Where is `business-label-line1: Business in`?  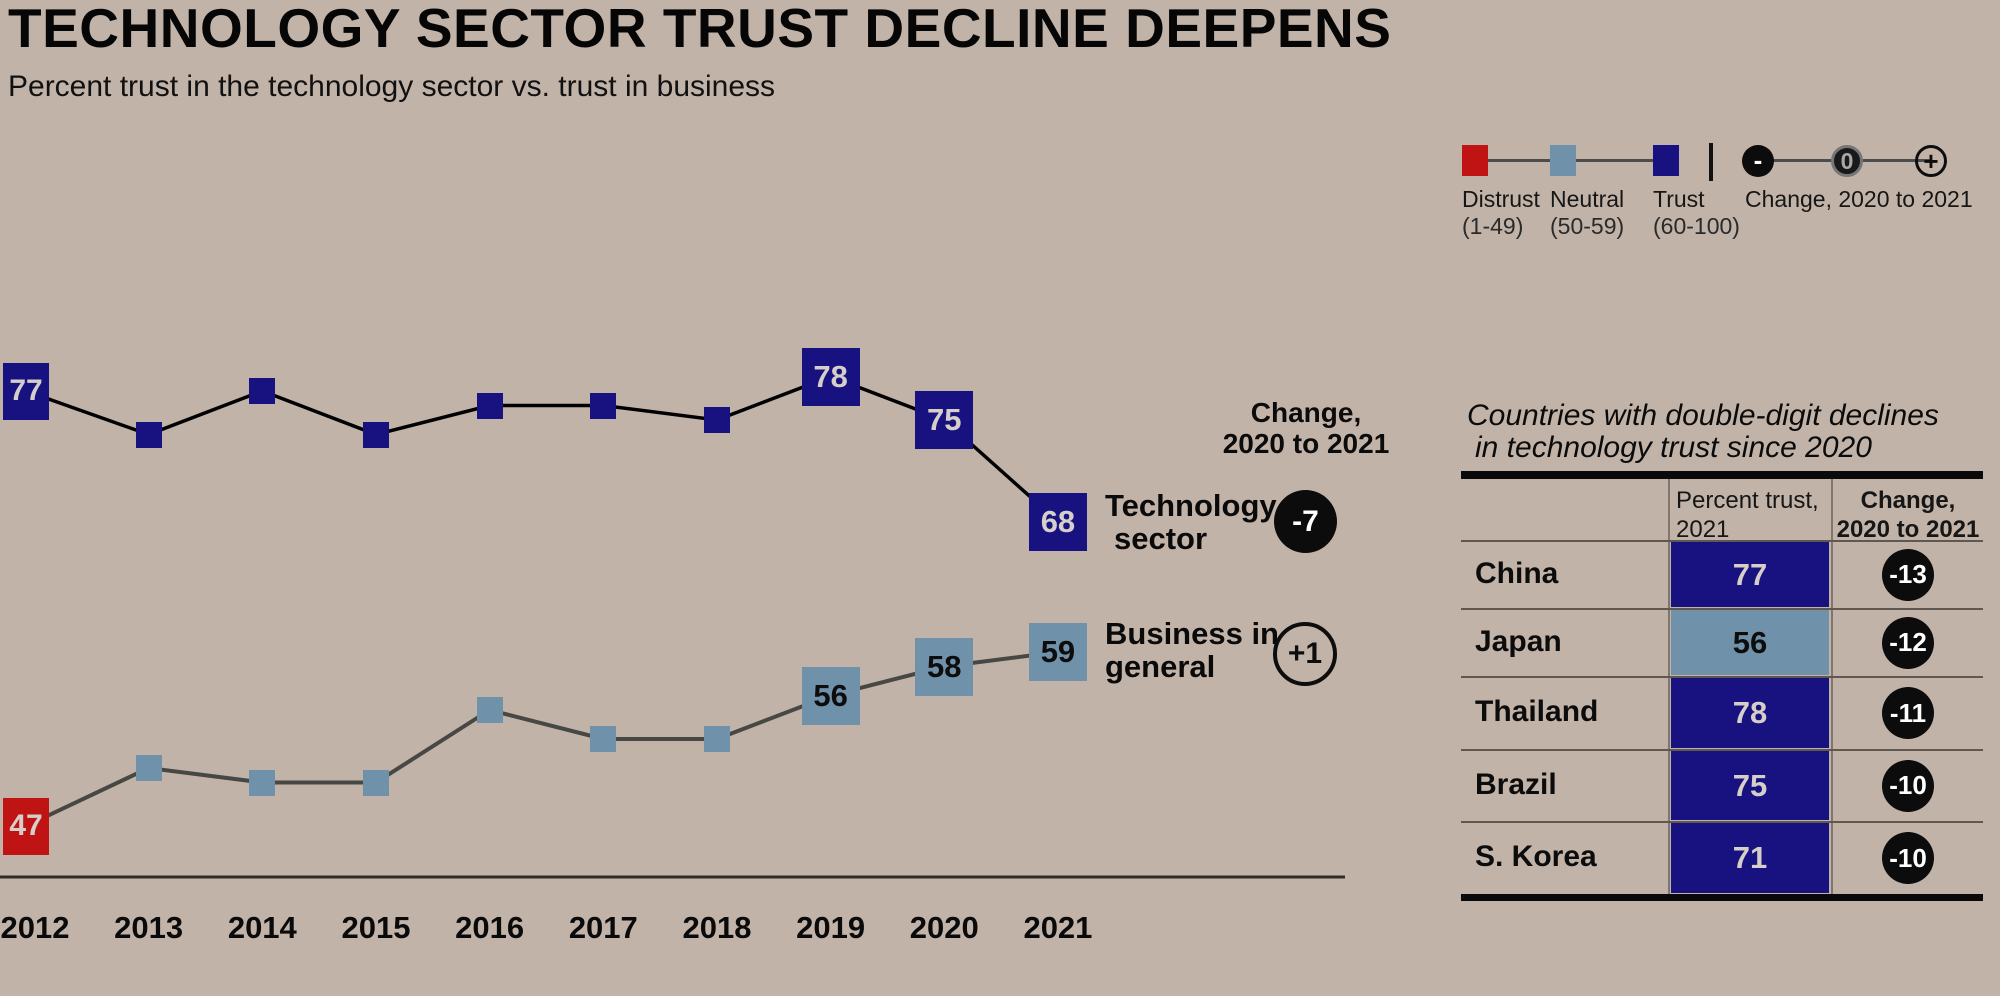 business-label-line1: Business in is located at coordinates (1192, 633).